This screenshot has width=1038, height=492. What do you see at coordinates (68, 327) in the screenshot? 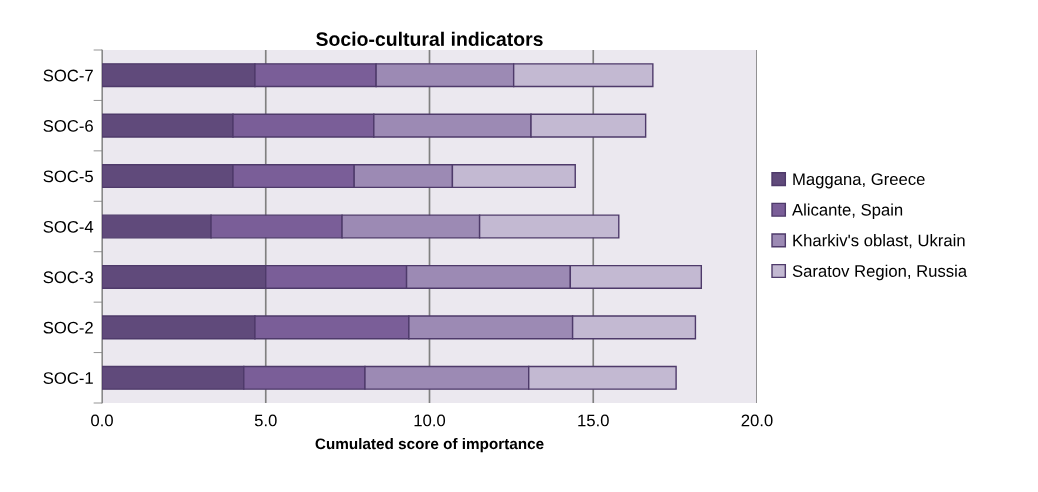
I see `y-tick-label: SOC-2` at bounding box center [68, 327].